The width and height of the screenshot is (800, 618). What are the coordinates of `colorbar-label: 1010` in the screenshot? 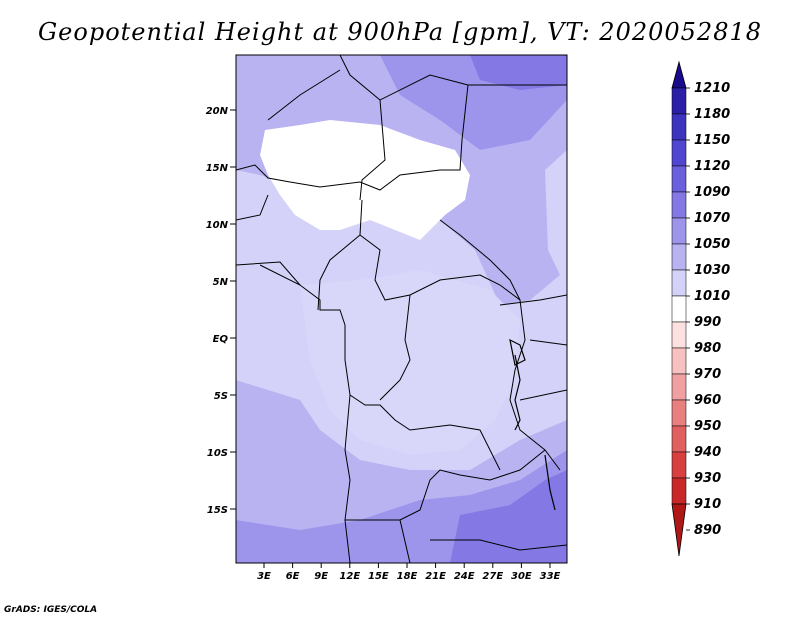 It's located at (712, 296).